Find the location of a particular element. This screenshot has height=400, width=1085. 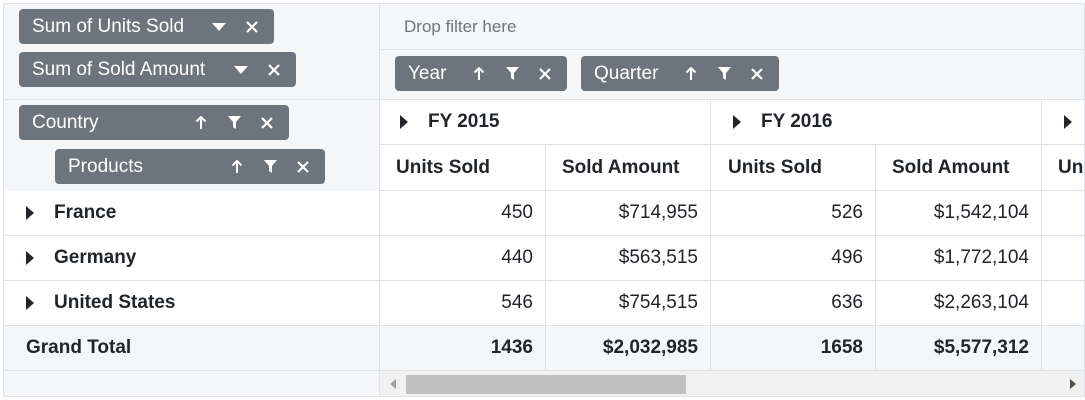

scrollbar-thumb is located at coordinates (546, 384).